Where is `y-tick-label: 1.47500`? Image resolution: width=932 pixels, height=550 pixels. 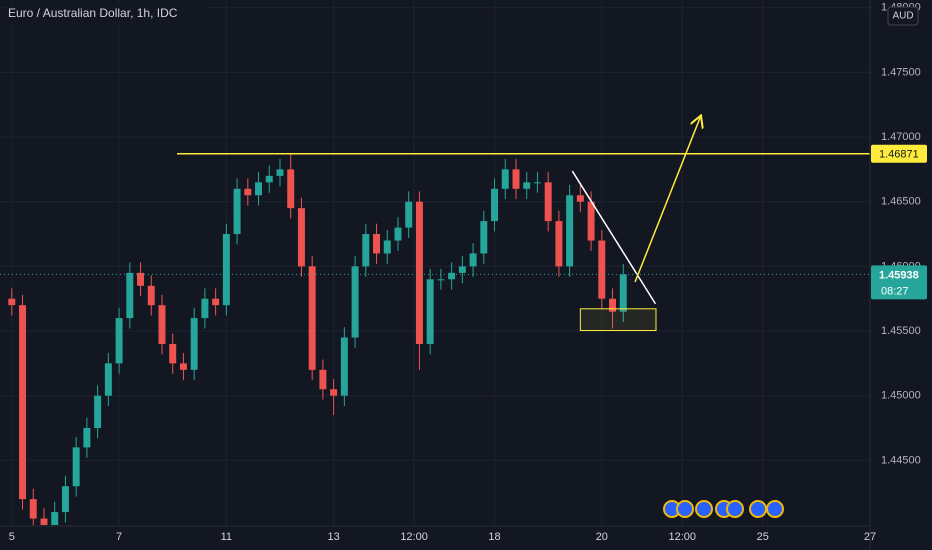
y-tick-label: 1.47500 is located at coordinates (901, 72).